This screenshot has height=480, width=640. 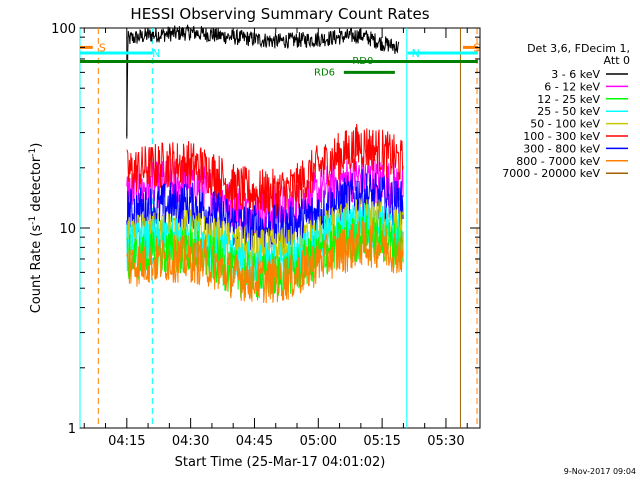 I want to click on x-tick-label-4: 05:15, so click(x=381, y=441).